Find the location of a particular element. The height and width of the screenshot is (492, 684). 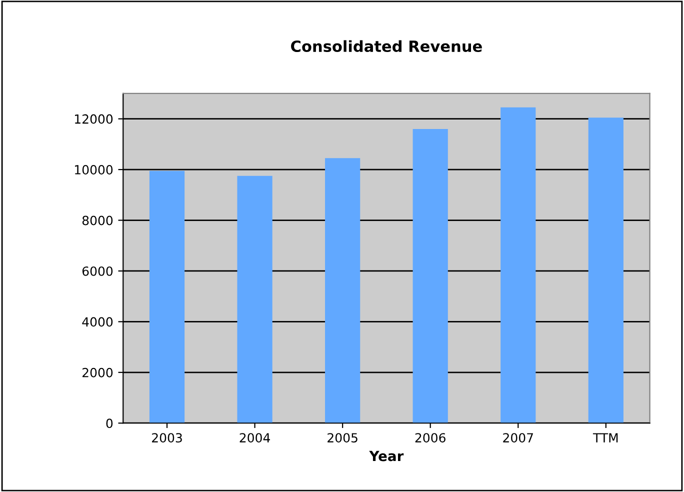

x-tick-label: 2004 is located at coordinates (255, 438).